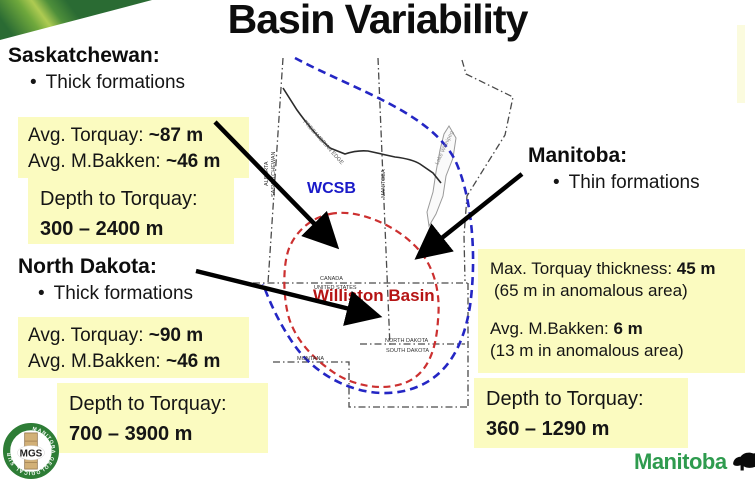 This screenshot has width=755, height=479. I want to click on sask-depth-value: 300 – 2400 m, so click(102, 229).